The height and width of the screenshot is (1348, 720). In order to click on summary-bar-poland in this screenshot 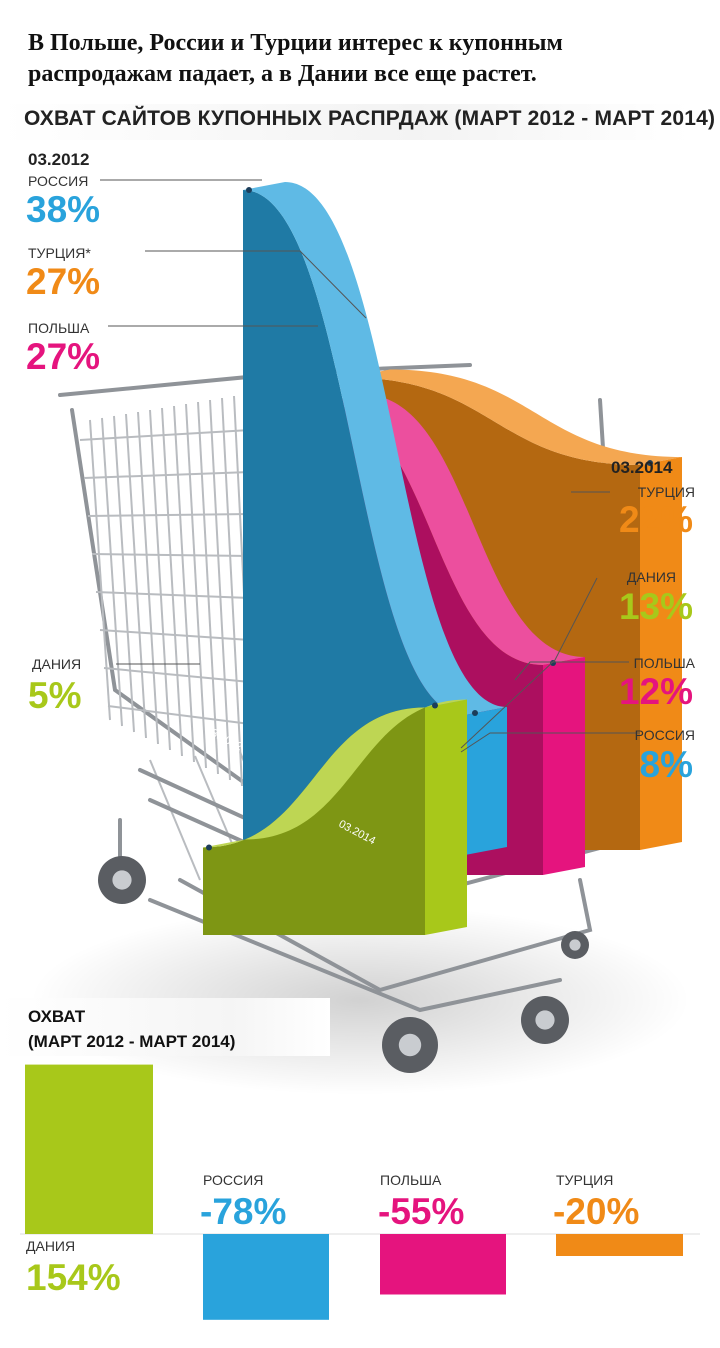, I will do `click(443, 1264)`.